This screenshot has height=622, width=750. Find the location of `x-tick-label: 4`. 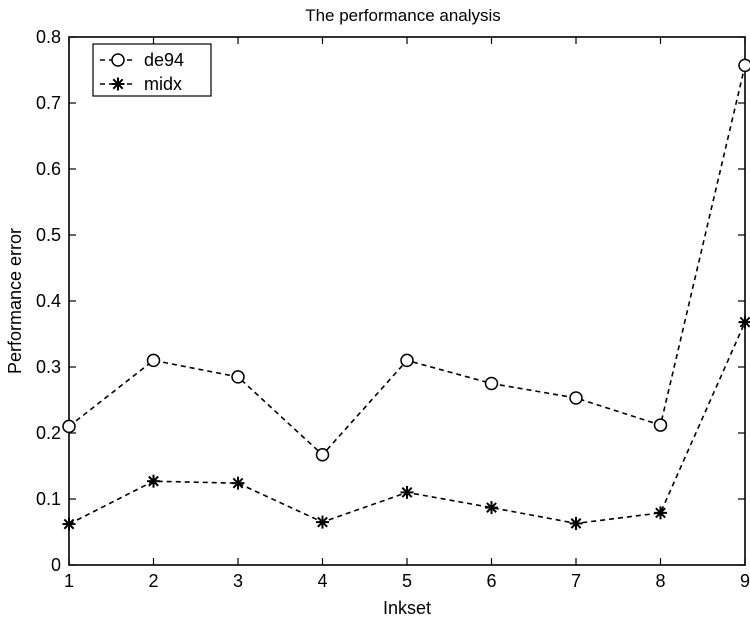

x-tick-label: 4 is located at coordinates (322, 581).